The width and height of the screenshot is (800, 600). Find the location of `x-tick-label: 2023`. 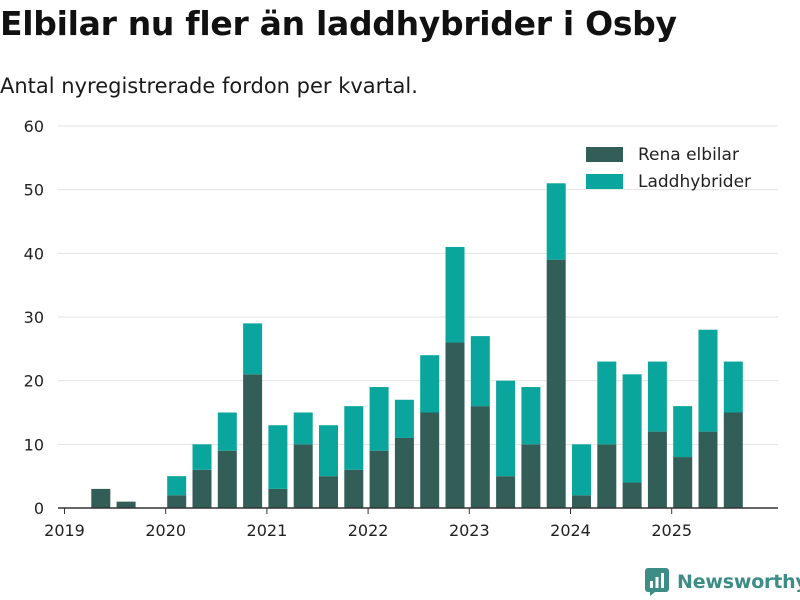

x-tick-label: 2023 is located at coordinates (469, 530).